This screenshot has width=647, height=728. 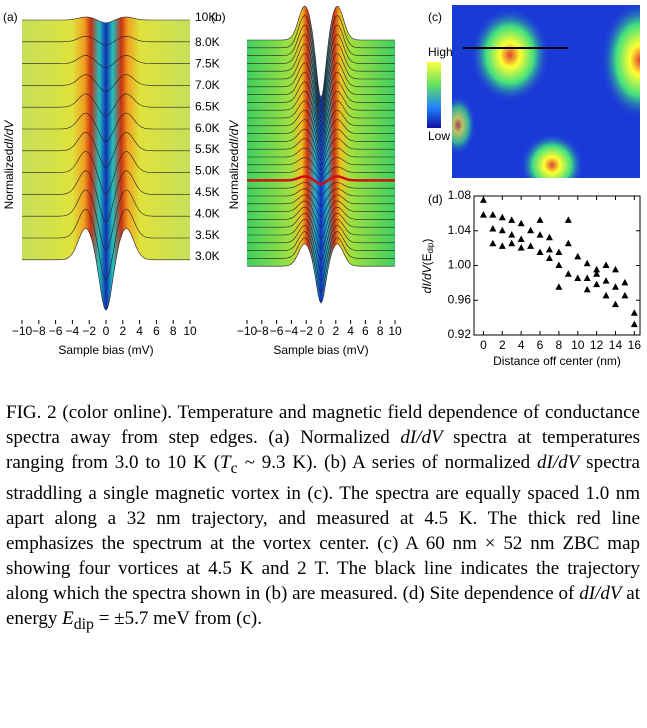 What do you see at coordinates (427, 259) in the screenshot?
I see `y-axis-label-open: (E` at bounding box center [427, 259].